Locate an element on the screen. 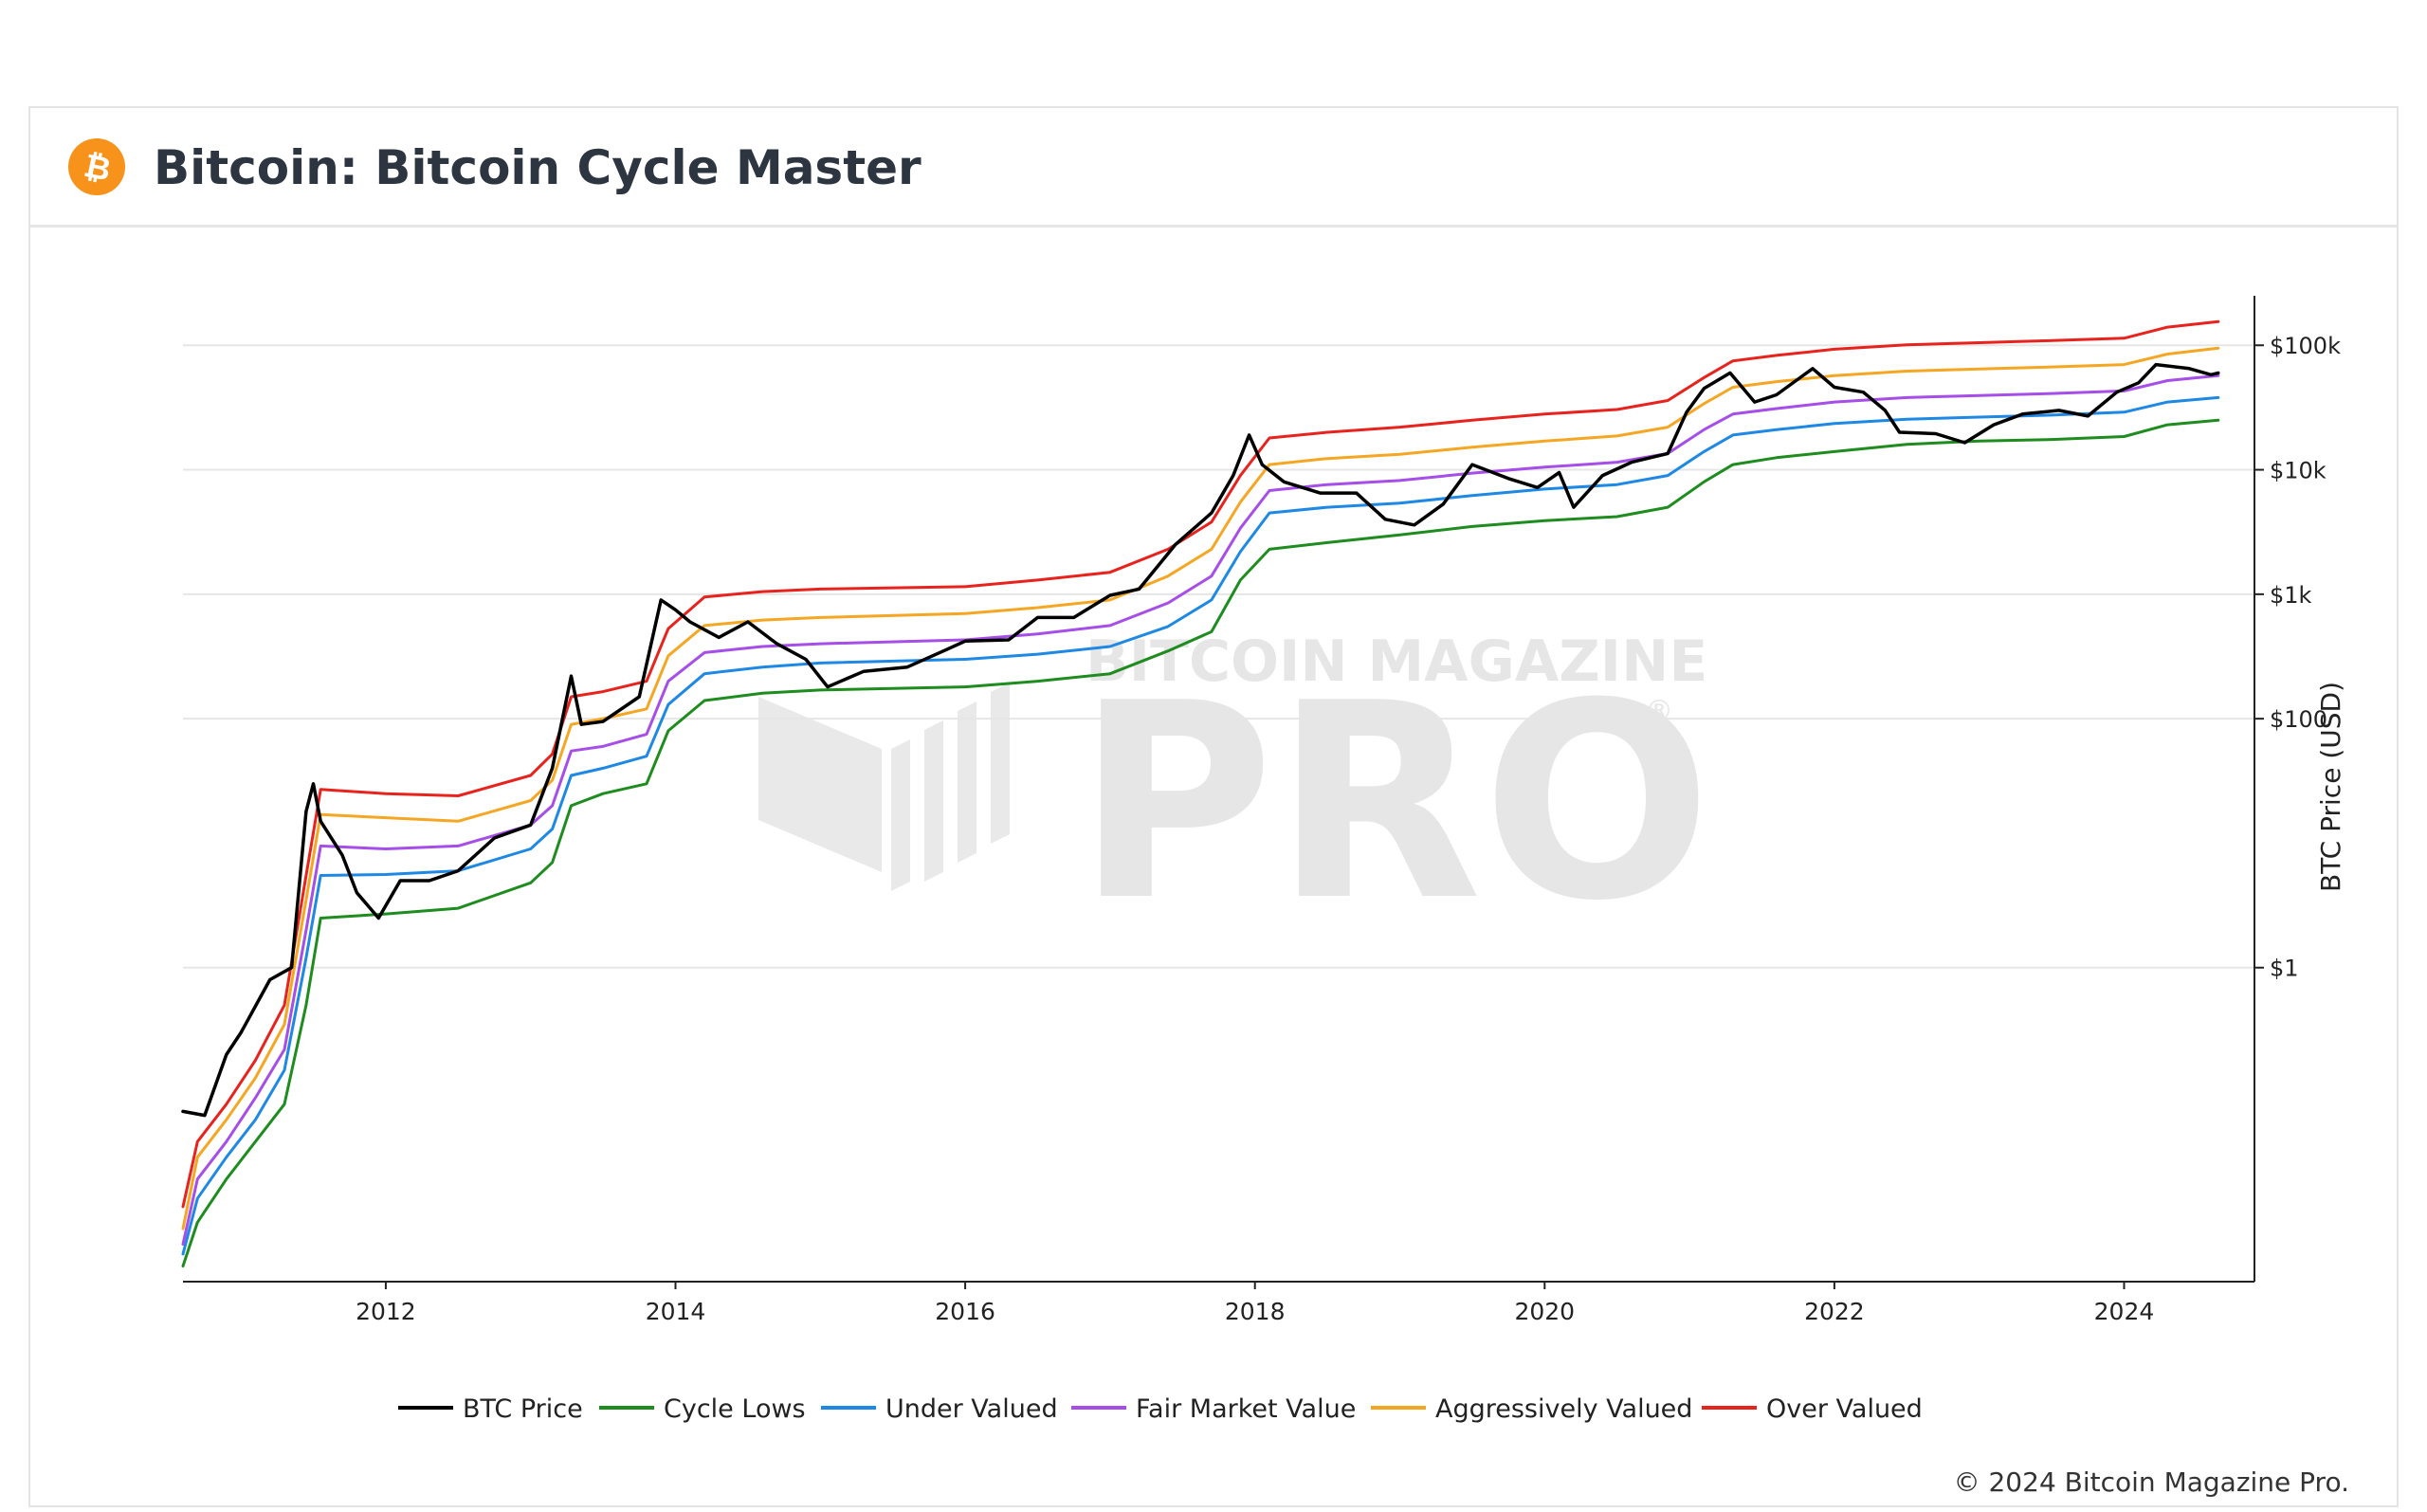 The image size is (2427, 1512). x-tick-label: 2022 is located at coordinates (1834, 1311).